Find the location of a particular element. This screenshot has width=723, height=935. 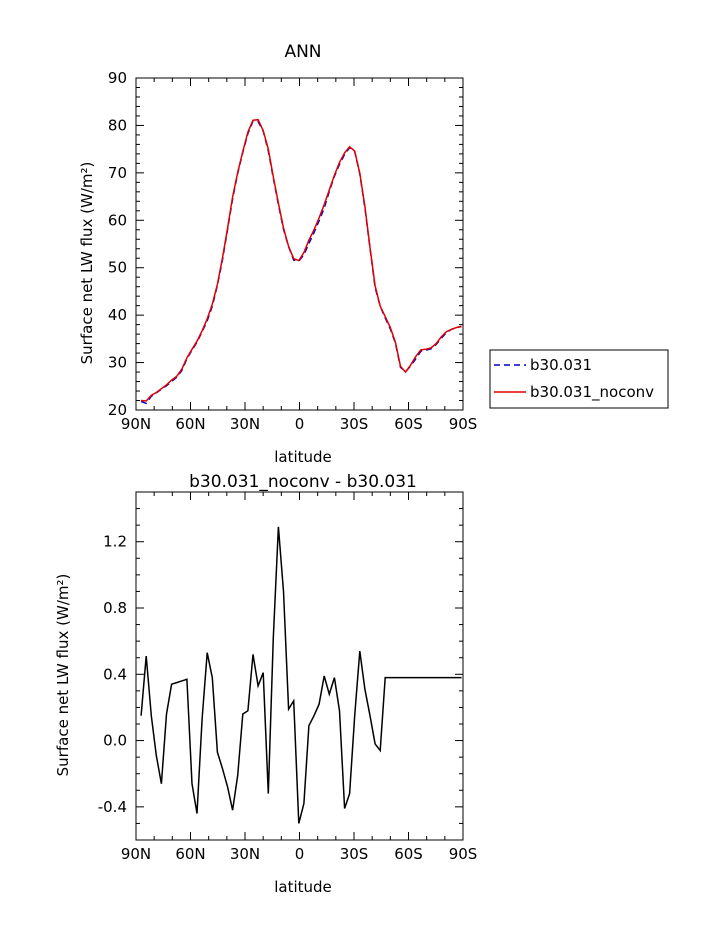

bottom-chart-x-tick-label: 90N is located at coordinates (136, 854).